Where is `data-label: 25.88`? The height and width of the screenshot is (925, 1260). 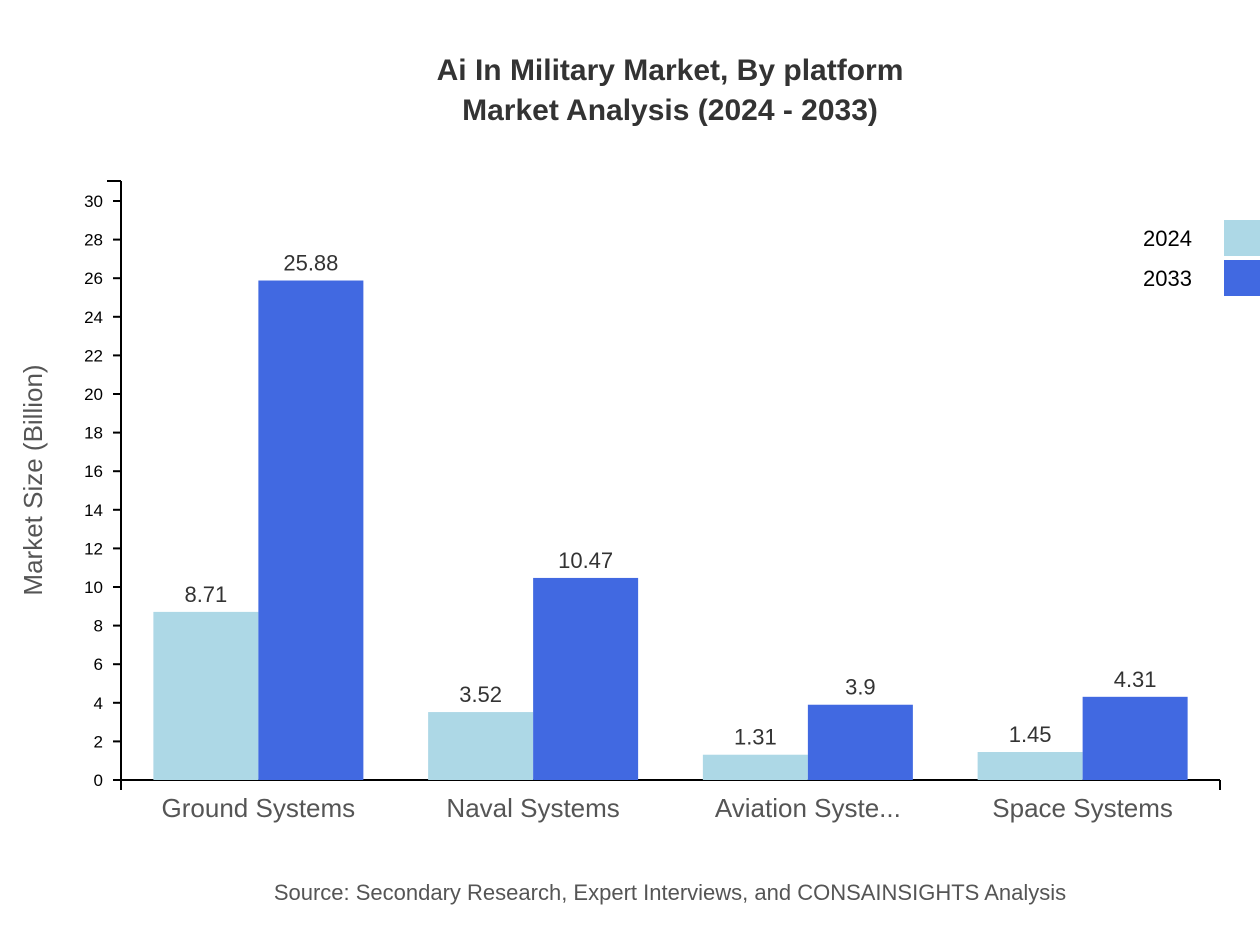
data-label: 25.88 is located at coordinates (310, 263).